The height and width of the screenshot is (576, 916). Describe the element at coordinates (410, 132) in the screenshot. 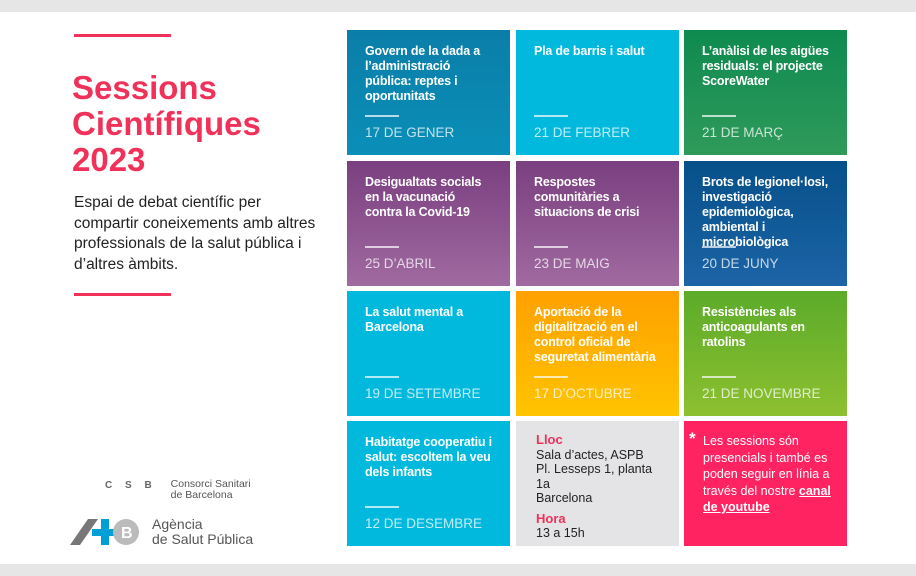

I see `session-date: 17 DE GENER` at that location.